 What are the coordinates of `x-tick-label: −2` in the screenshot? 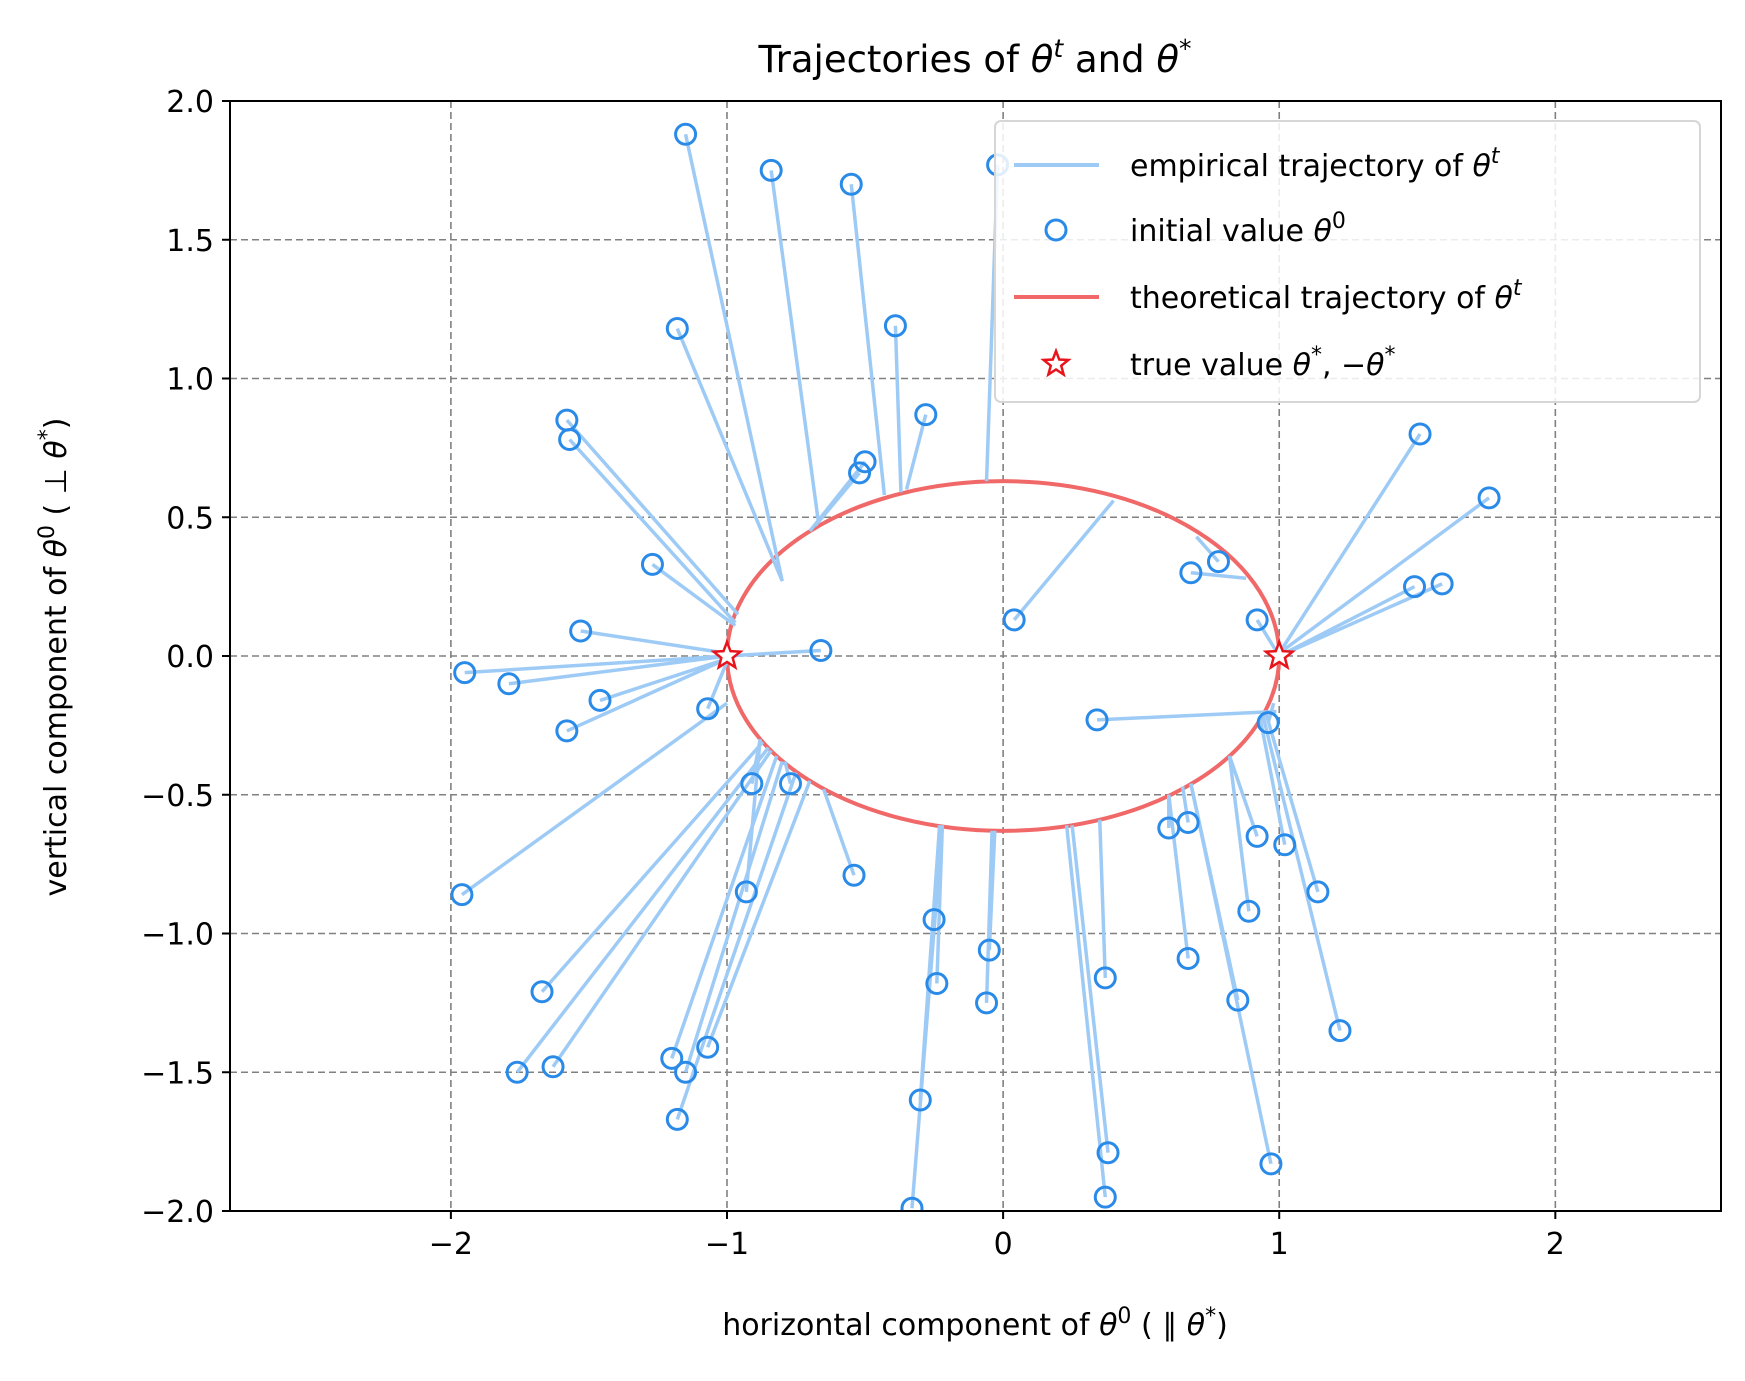 It's located at (451, 1244).